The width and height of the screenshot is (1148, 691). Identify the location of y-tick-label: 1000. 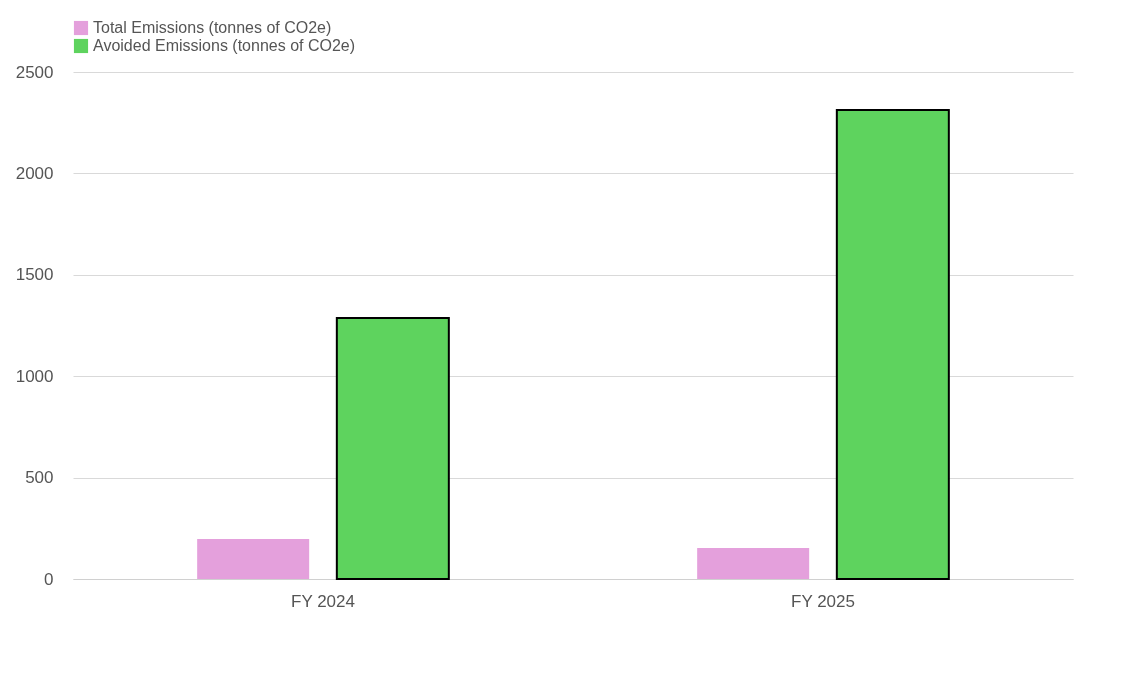
(34, 376).